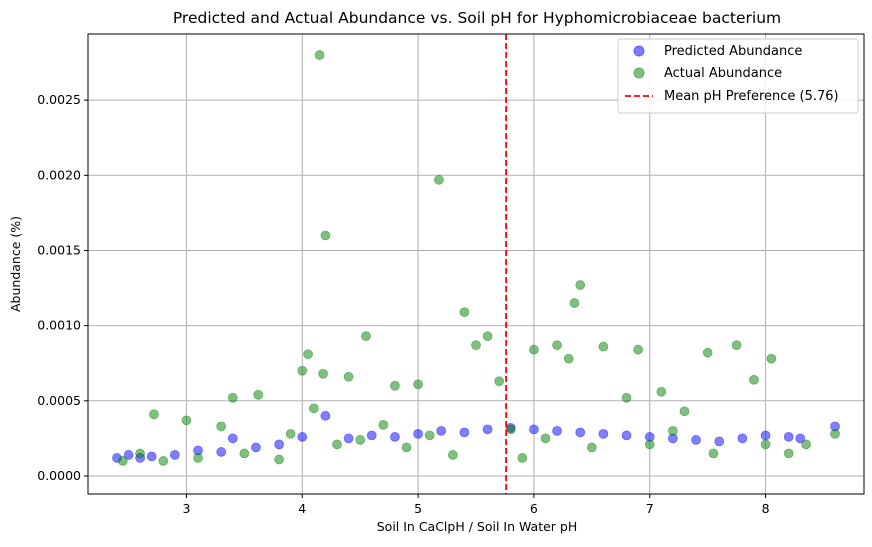  Describe the element at coordinates (59, 475) in the screenshot. I see `y-tick-label: 0.0000` at that location.